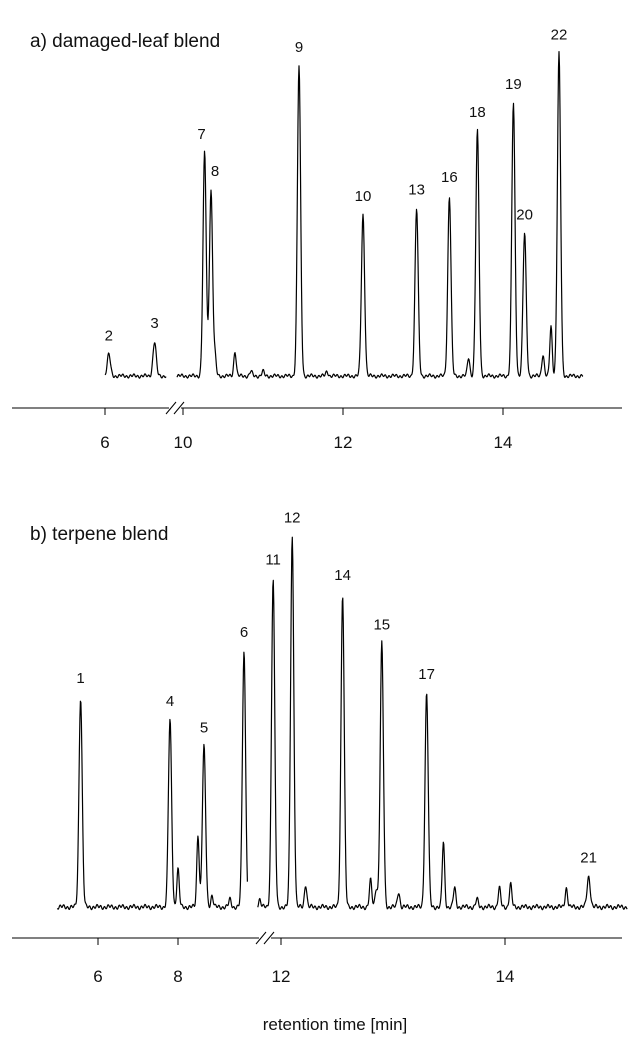 This screenshot has width=635, height=1040. What do you see at coordinates (449, 177) in the screenshot?
I see `peak-label: 16` at bounding box center [449, 177].